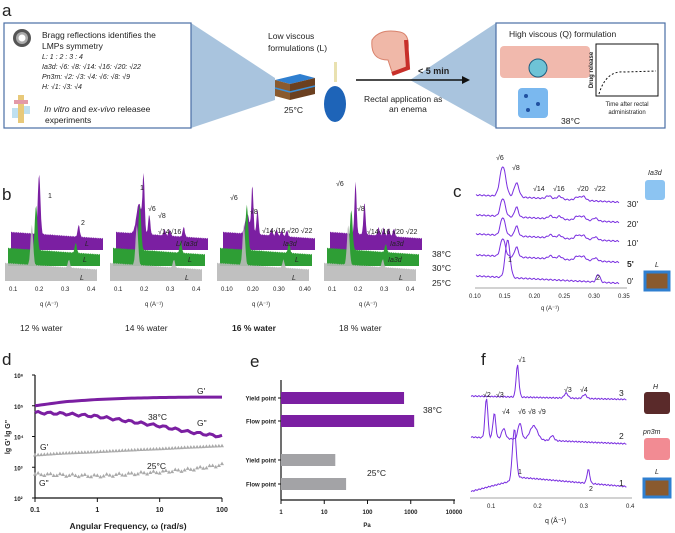  I want to click on series-label: G", so click(44, 483).